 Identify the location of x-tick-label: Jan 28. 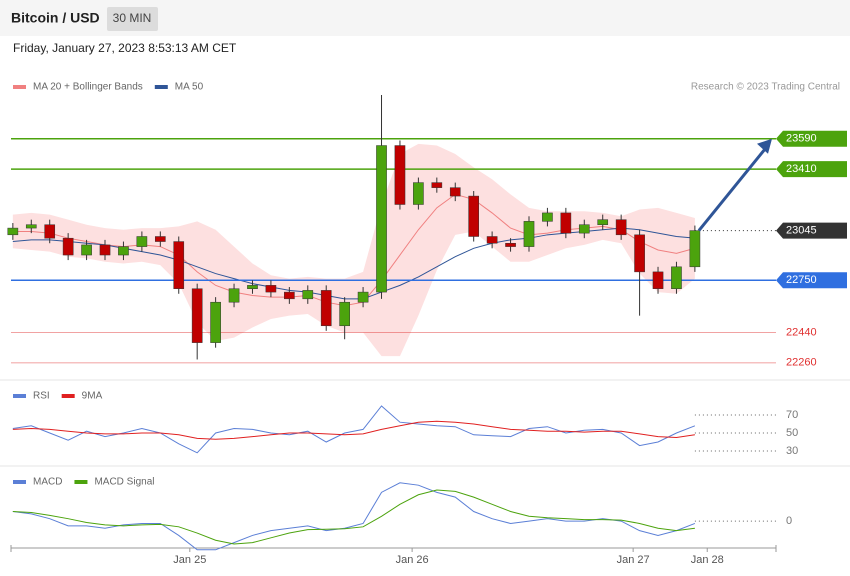
(707, 560).